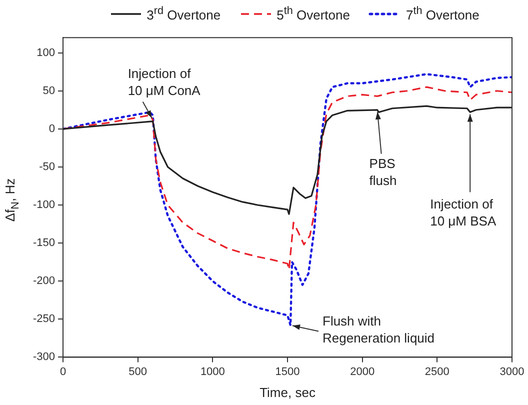 Image resolution: width=528 pixels, height=405 pixels. What do you see at coordinates (512, 372) in the screenshot?
I see `x-tick-label: 3000` at bounding box center [512, 372].